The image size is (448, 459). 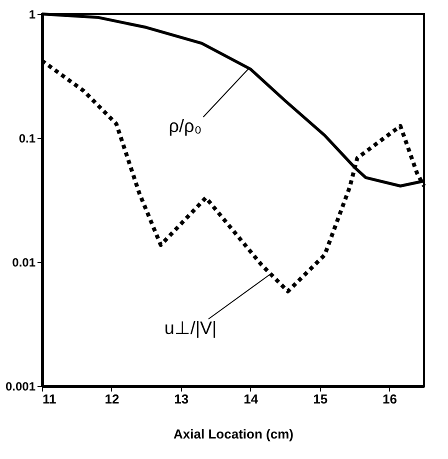 What do you see at coordinates (20, 387) in the screenshot?
I see `y-tick-label: 0.001` at bounding box center [20, 387].